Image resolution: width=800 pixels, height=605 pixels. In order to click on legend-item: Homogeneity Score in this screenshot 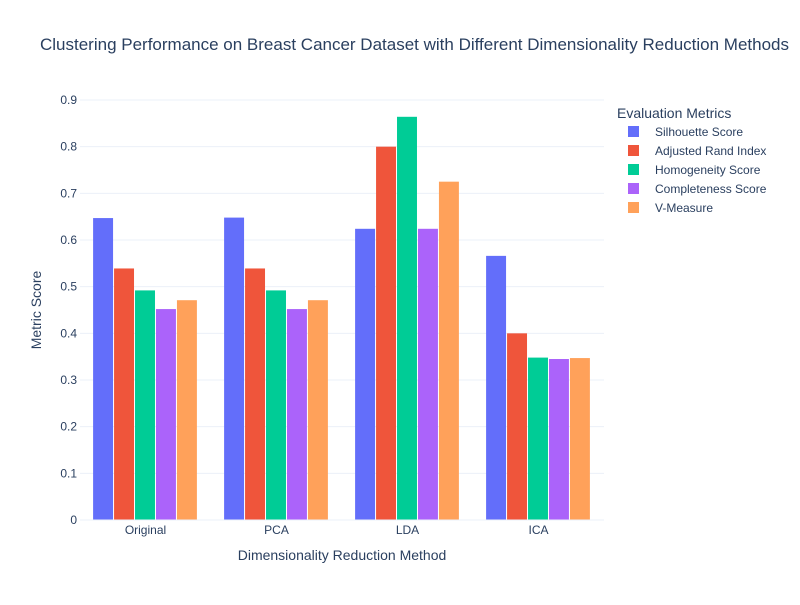, I will do `click(694, 170)`.